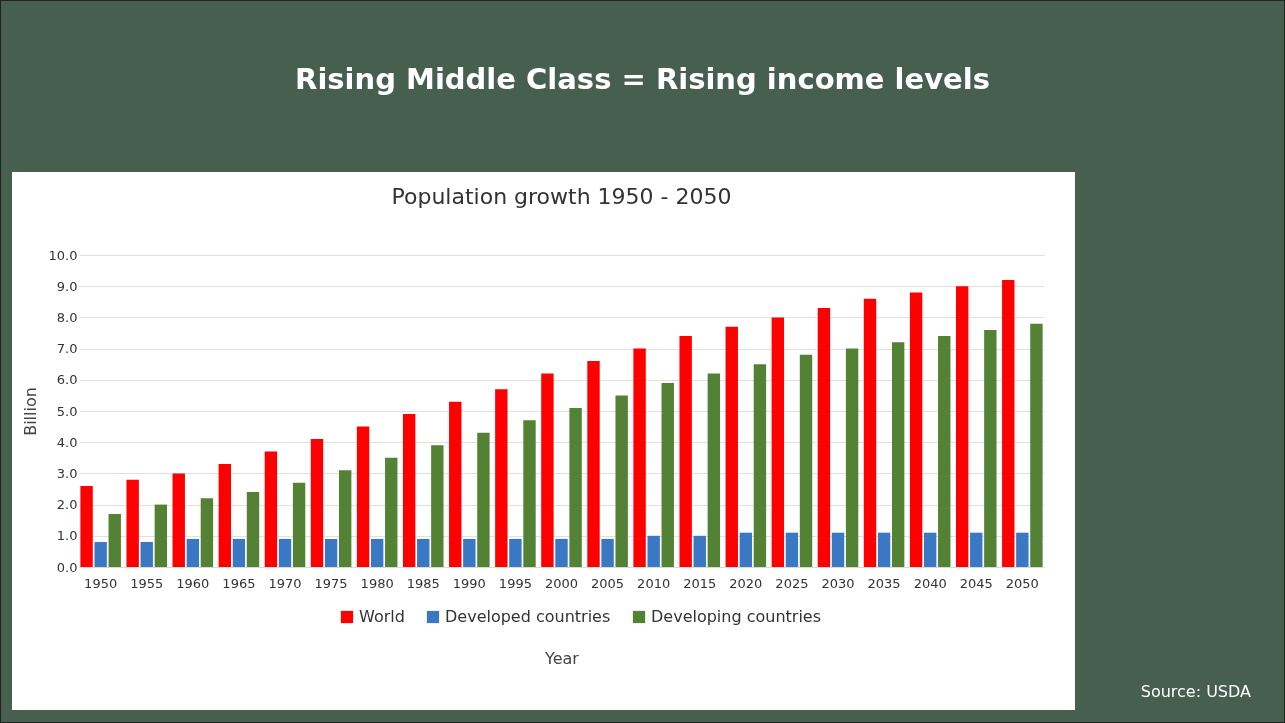 Image resolution: width=1285 pixels, height=723 pixels. Describe the element at coordinates (654, 583) in the screenshot. I see `x-tick-label: 2010` at that location.